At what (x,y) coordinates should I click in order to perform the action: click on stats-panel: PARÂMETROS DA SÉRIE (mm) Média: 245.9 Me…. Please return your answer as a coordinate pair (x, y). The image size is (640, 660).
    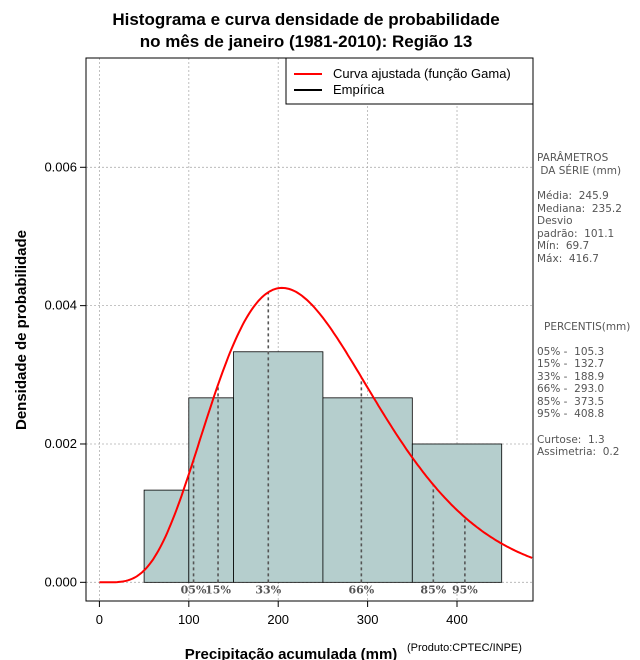
    Looking at the image, I should click on (588, 305).